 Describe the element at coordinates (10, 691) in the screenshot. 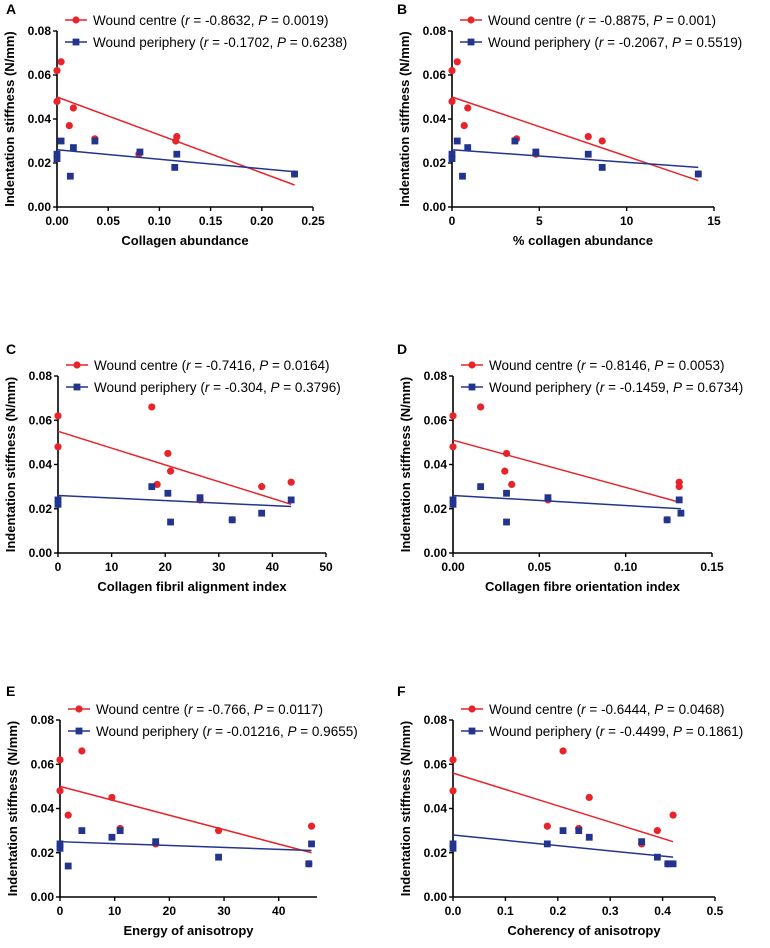

I see `panel-letter: E` at that location.